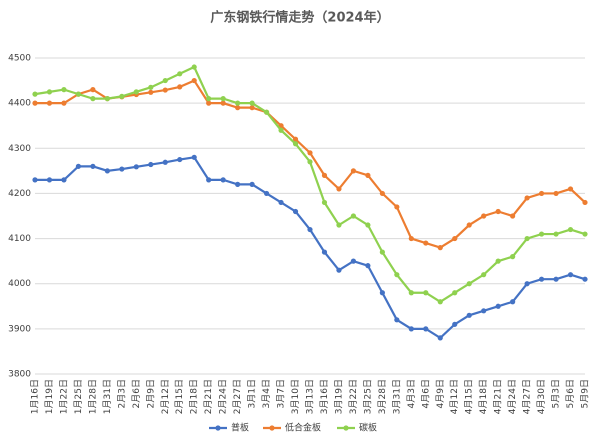 The image size is (600, 442). Describe the element at coordinates (425, 393) in the screenshot. I see `x-tick-label: 4月6日` at that location.